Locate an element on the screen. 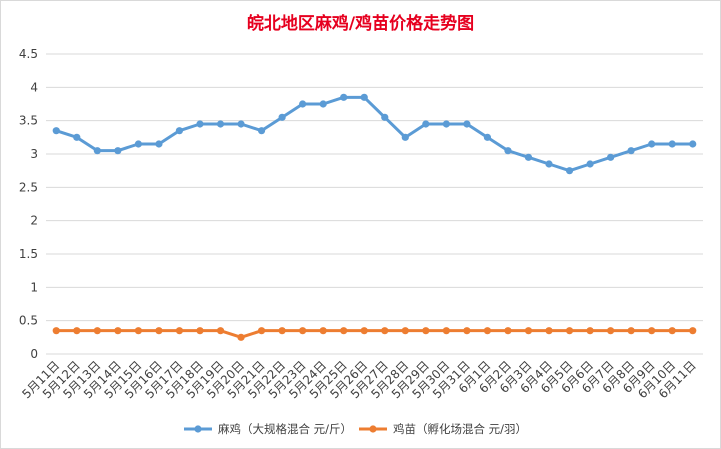 Image resolution: width=721 pixels, height=449 pixels. y-tick-label: 1.5 is located at coordinates (28, 254).